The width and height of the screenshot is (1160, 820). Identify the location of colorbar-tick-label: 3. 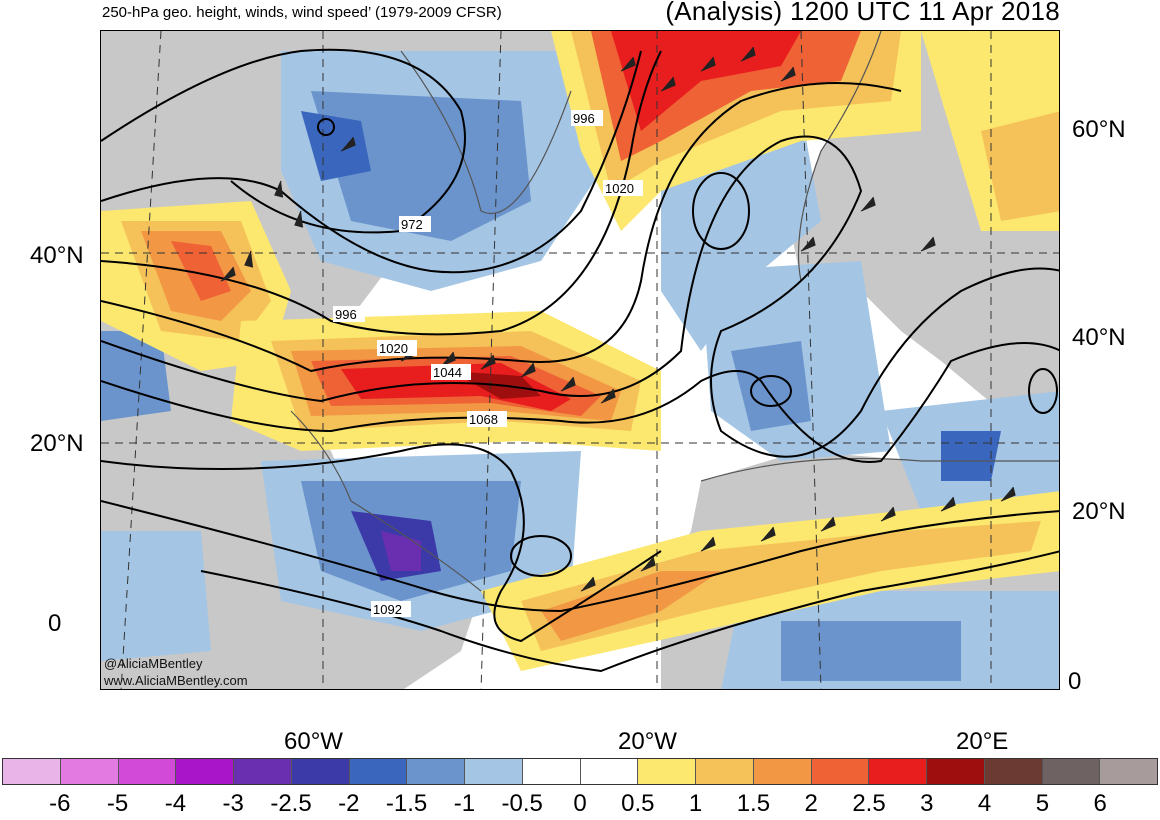
(927, 803).